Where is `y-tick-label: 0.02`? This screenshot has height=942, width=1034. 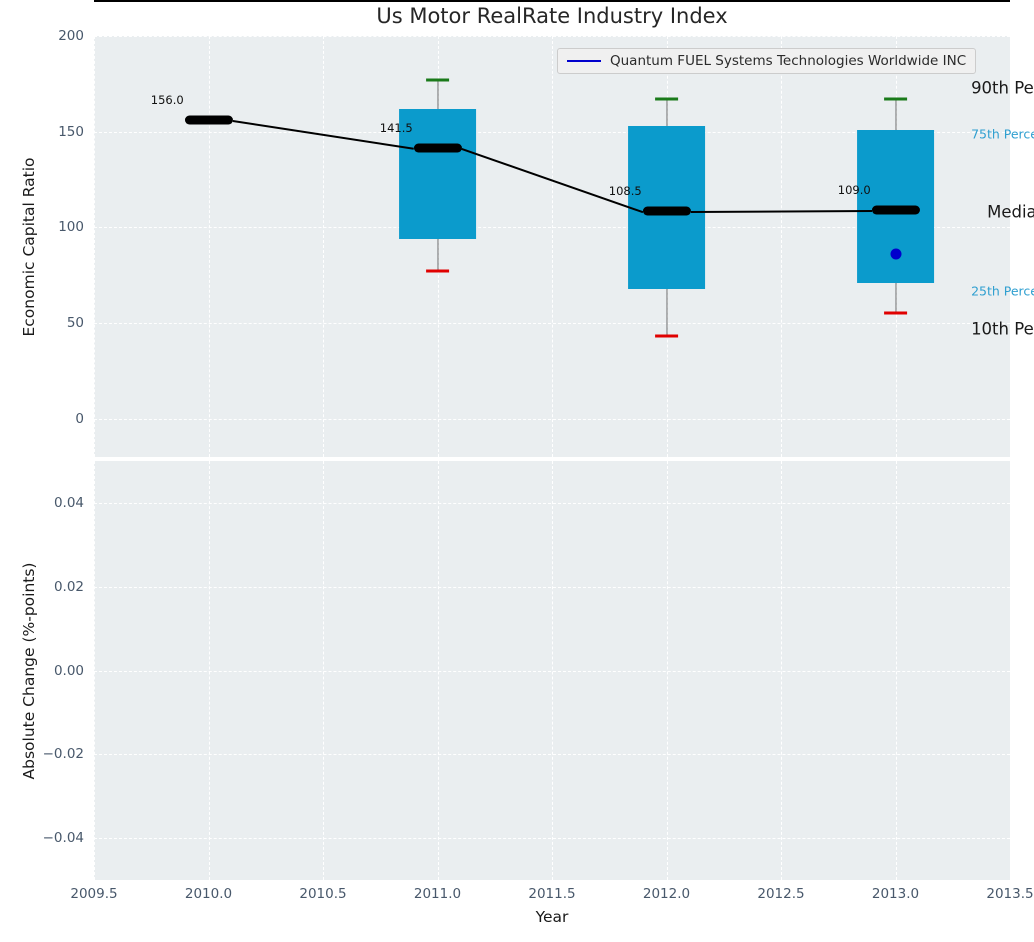 y-tick-label: 0.02 is located at coordinates (68, 586).